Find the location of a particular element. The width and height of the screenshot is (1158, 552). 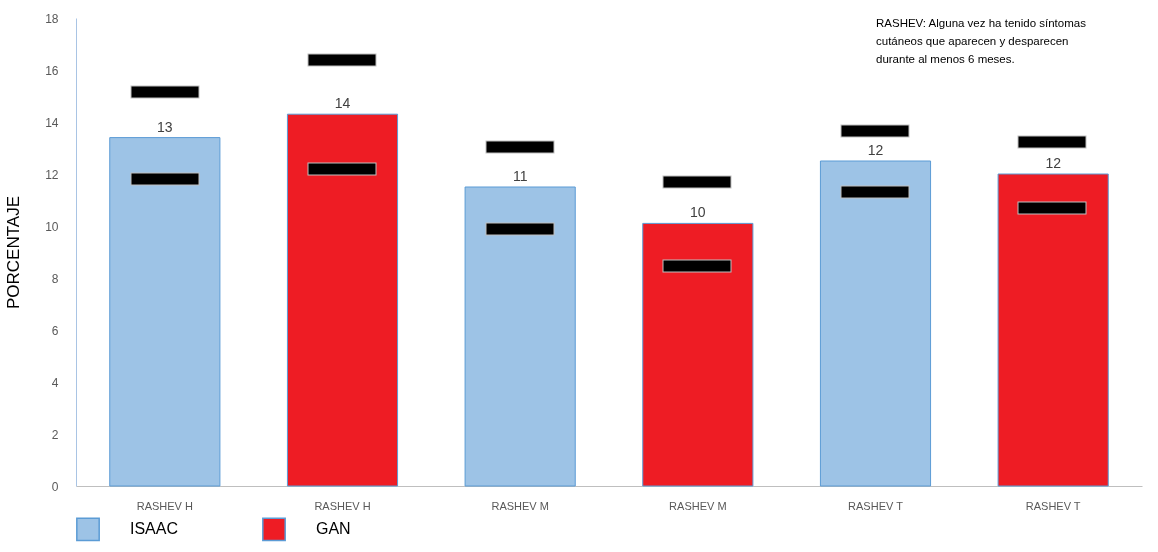

y-tick-label: 6 is located at coordinates (55, 330).